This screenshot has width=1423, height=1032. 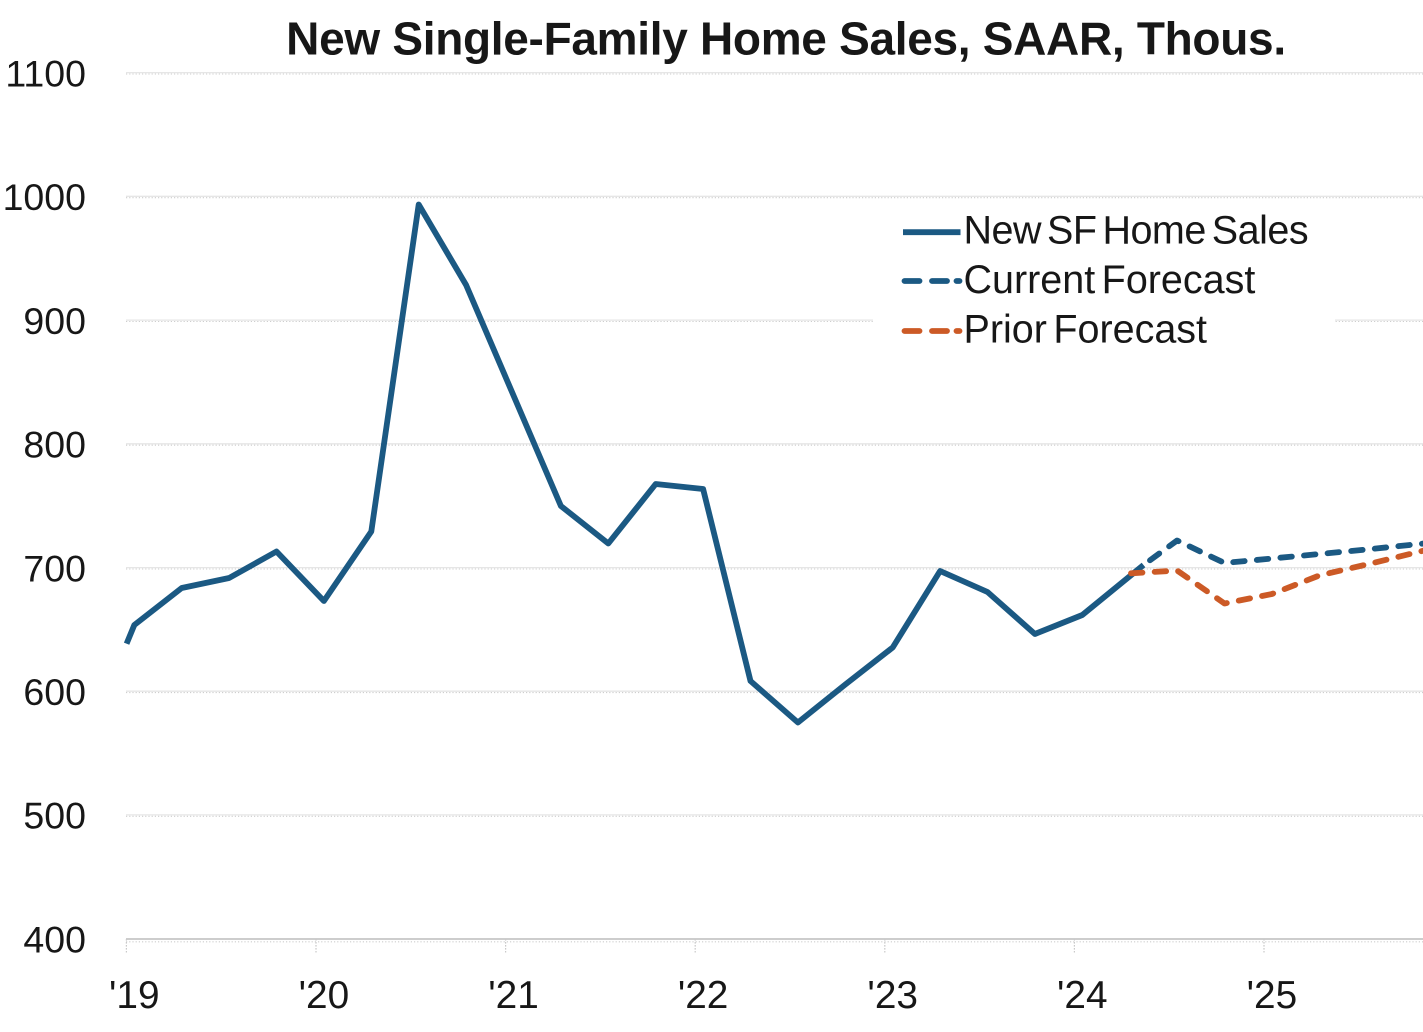 What do you see at coordinates (513, 995) in the screenshot?
I see `svg-text: '21` at bounding box center [513, 995].